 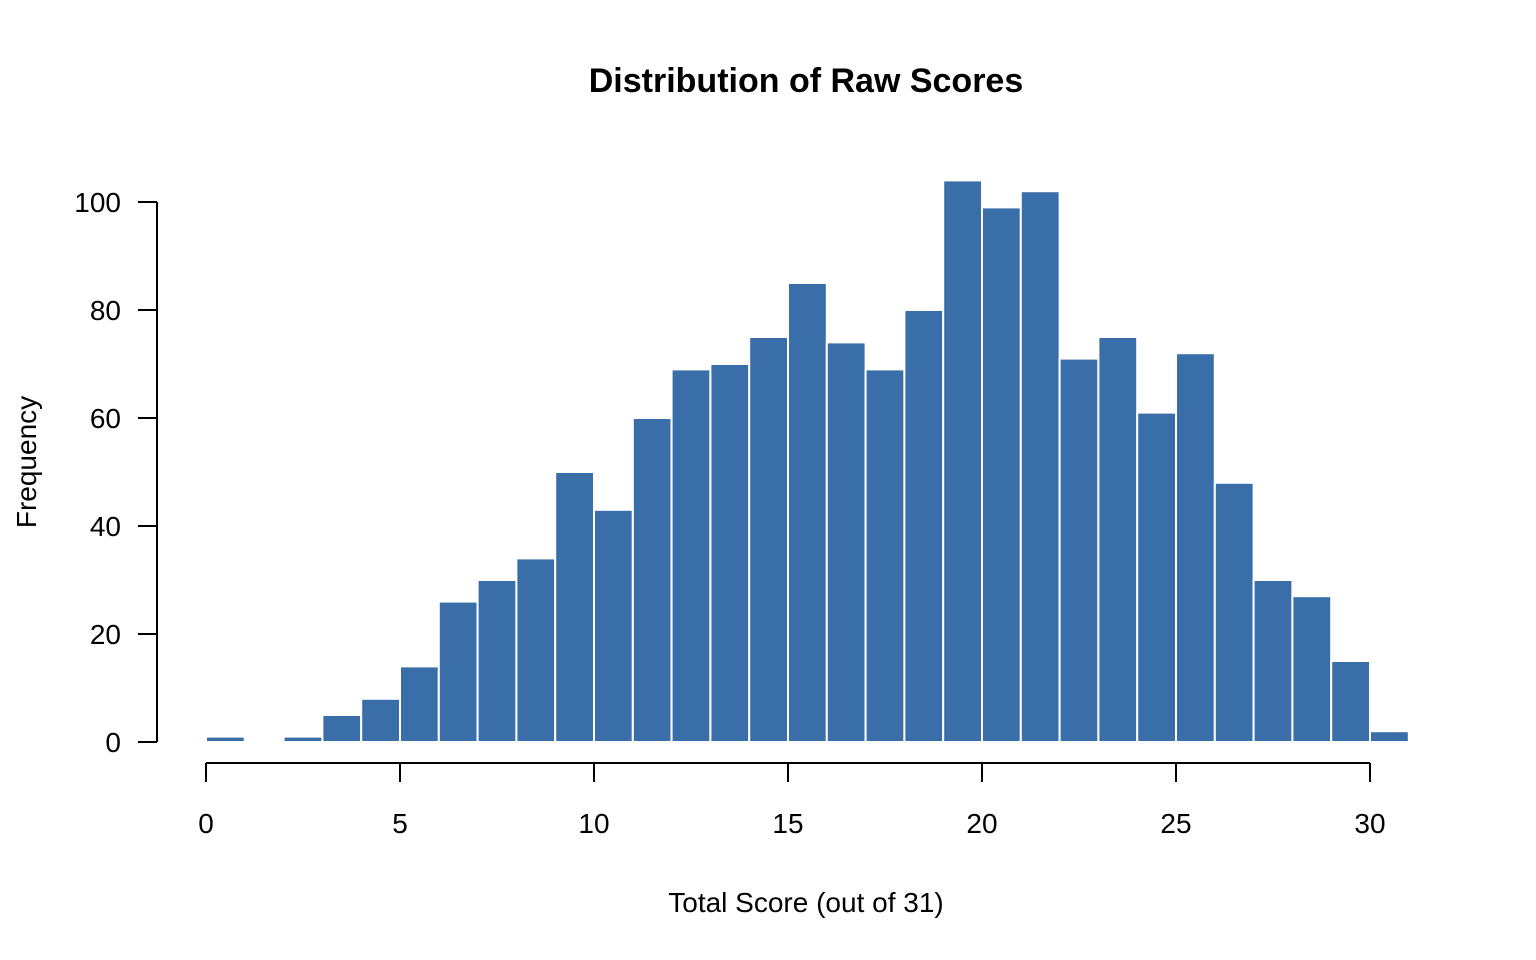 What do you see at coordinates (105, 634) in the screenshot?
I see `y-tick-label-20: 20` at bounding box center [105, 634].